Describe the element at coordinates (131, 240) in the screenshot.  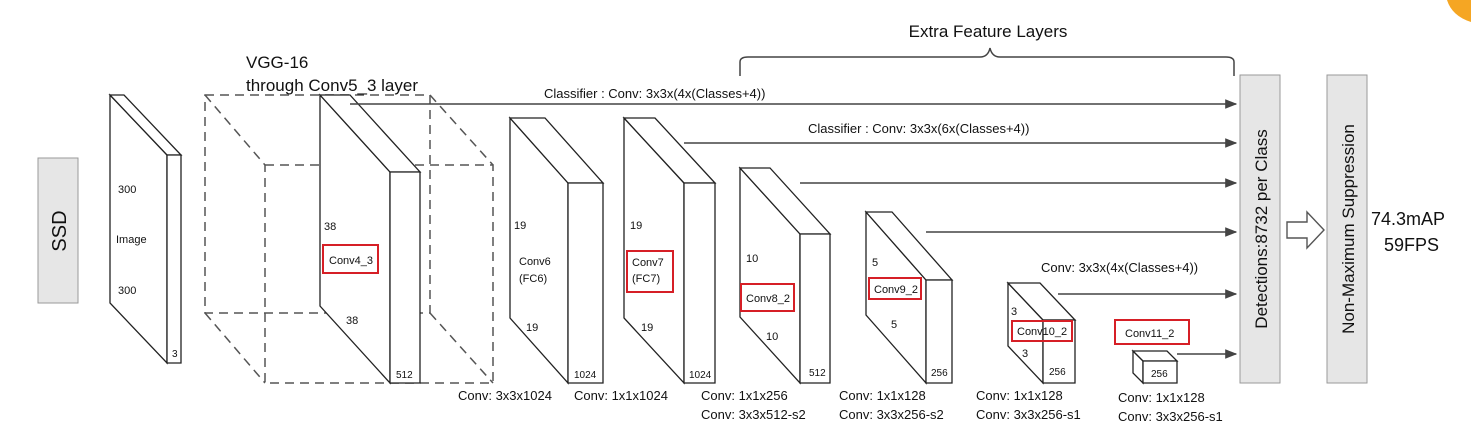
I see `image-name: Image` at that location.